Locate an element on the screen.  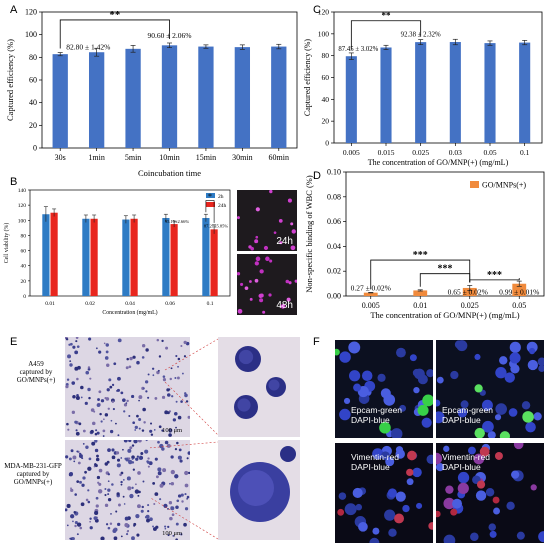
f-label-tr: Epcam-green DAPI-blue is located at coordinates (468, 415).